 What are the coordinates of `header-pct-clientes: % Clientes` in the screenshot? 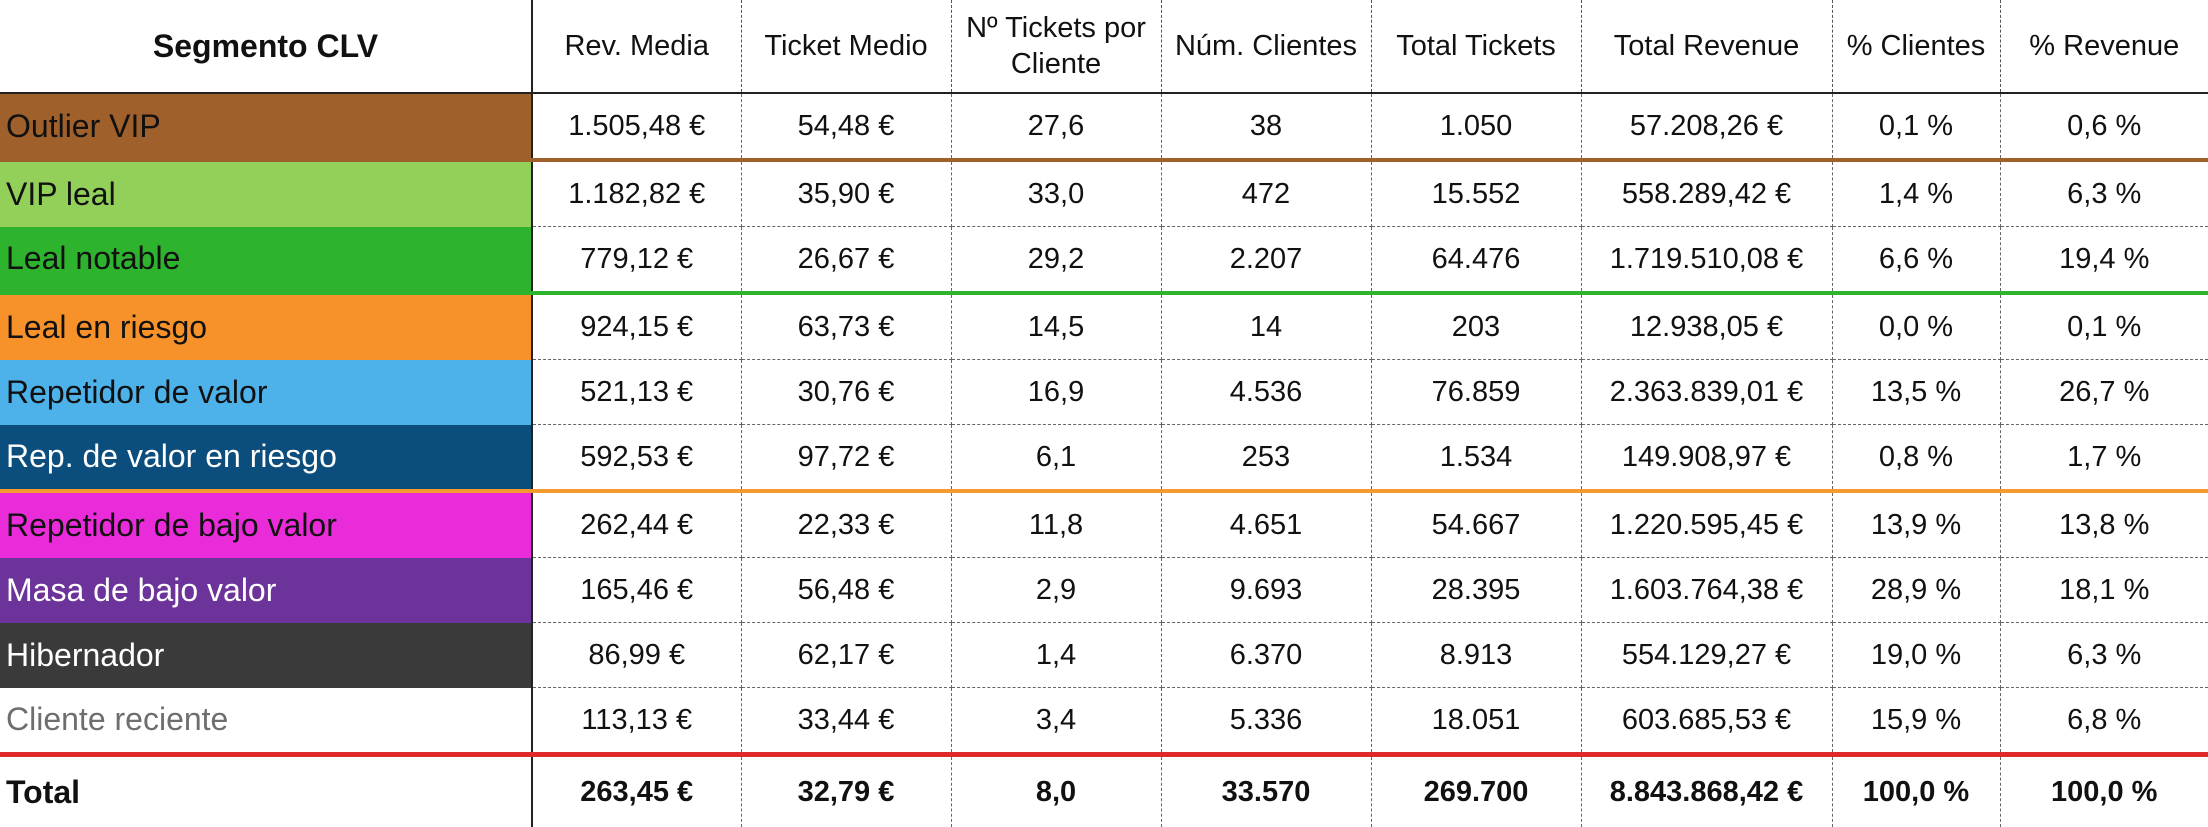 It's located at (1916, 46).